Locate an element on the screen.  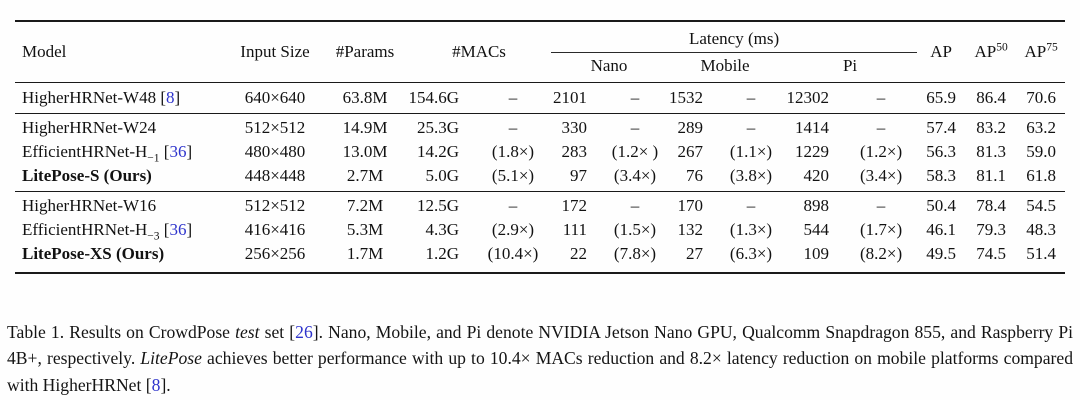
cell-ap50: 83.2 is located at coordinates (991, 127).